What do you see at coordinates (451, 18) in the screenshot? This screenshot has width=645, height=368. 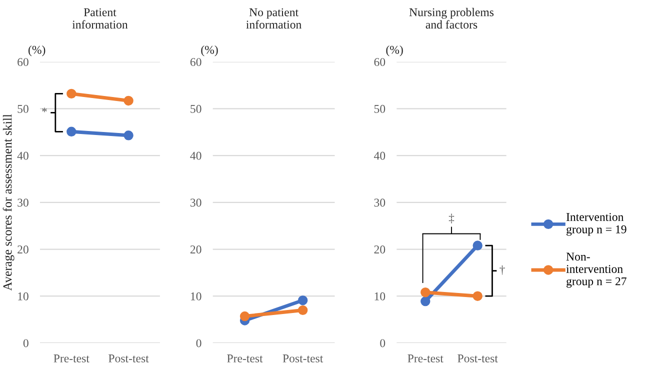 I see `chart-title: Nursing problems and factors` at bounding box center [451, 18].